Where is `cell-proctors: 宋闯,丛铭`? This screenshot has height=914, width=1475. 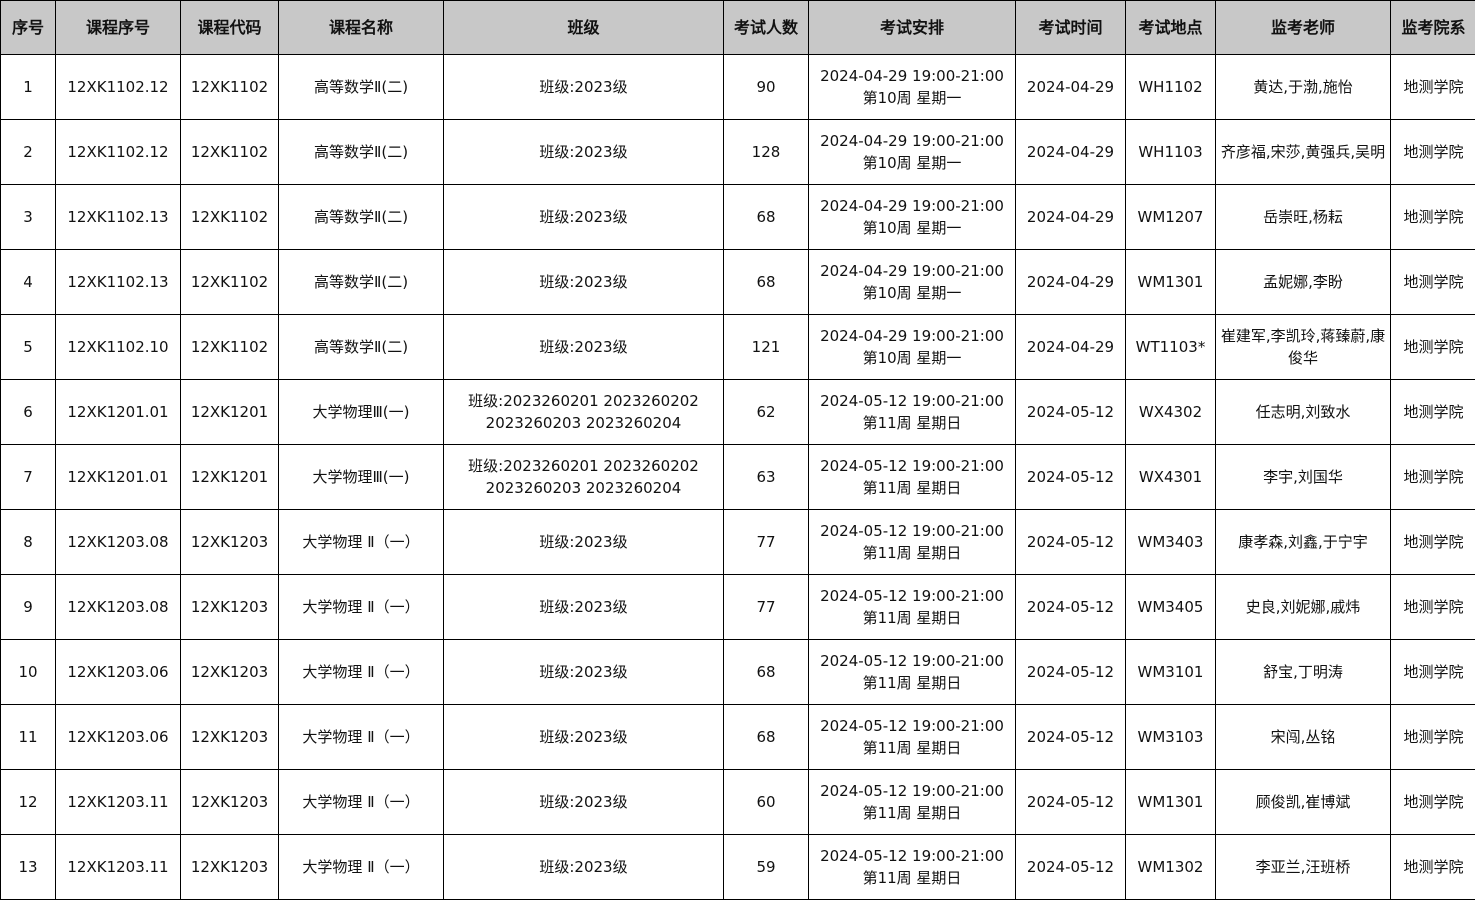
cell-proctors: 宋闯,丛铭 is located at coordinates (1303, 737).